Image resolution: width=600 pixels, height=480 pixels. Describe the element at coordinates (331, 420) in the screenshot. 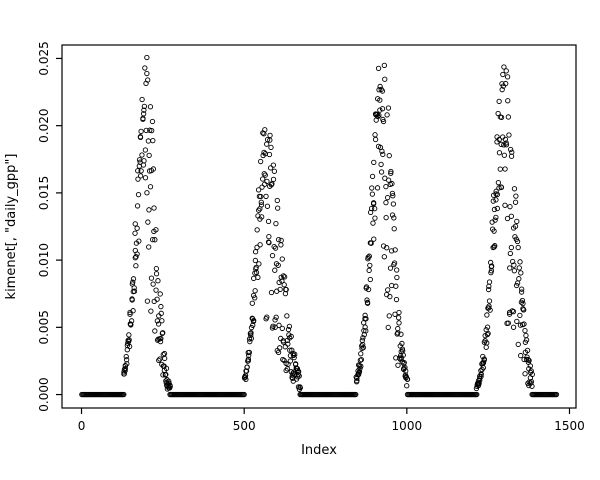

I see `x-axis: 0 500 1000 1500` at that location.